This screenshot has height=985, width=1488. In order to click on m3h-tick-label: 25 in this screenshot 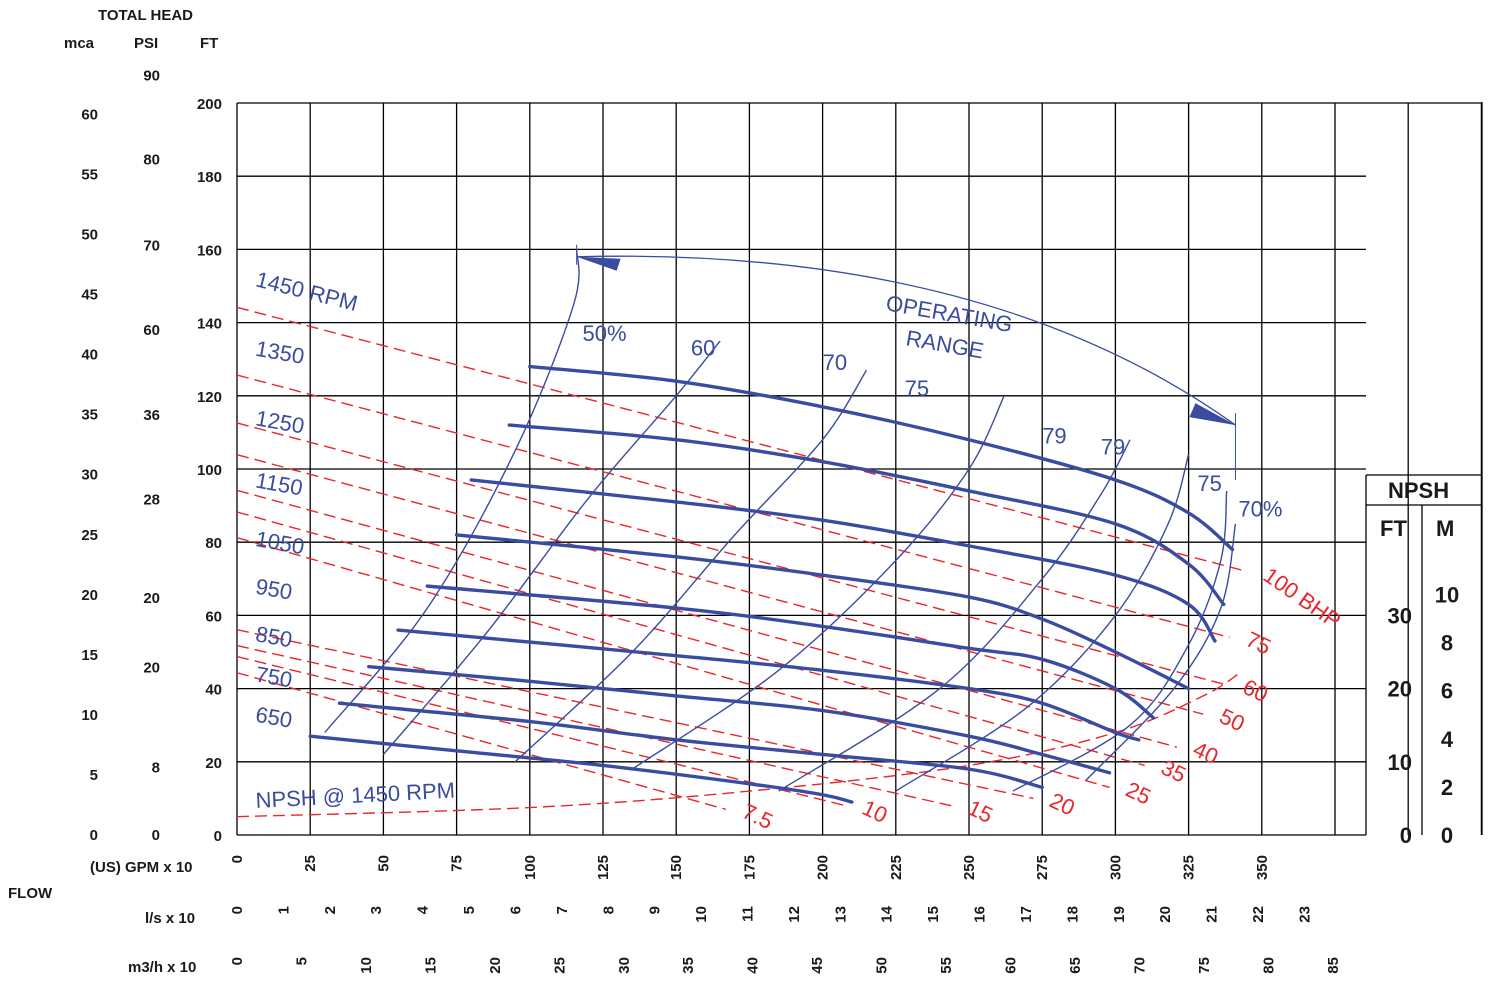, I will do `click(559, 965)`.